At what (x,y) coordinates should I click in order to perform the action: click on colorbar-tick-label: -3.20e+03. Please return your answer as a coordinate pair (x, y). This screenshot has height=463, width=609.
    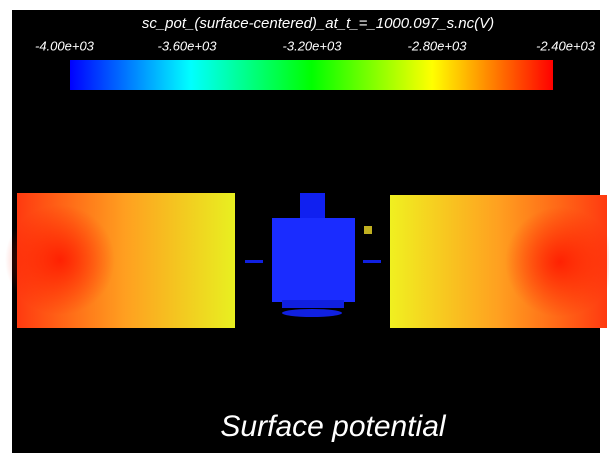
    Looking at the image, I should click on (313, 45).